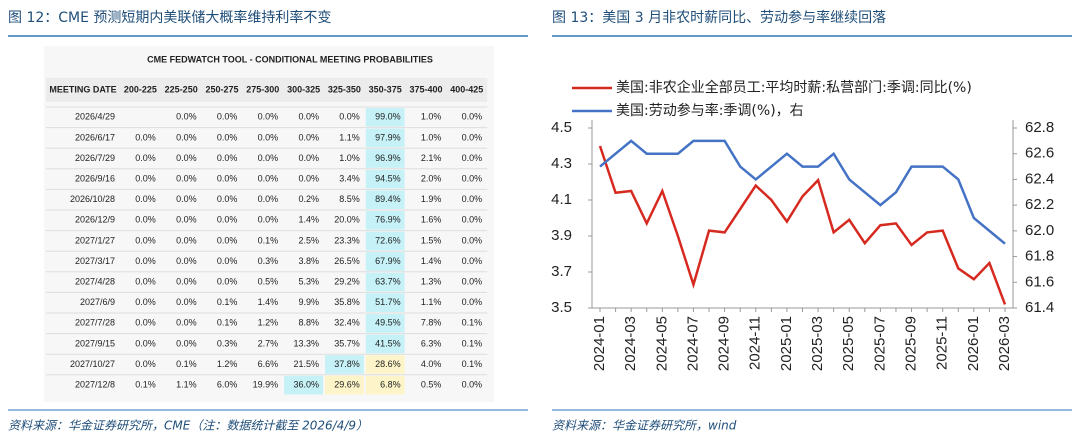  What do you see at coordinates (95, 158) in the screenshot?
I see `meeting-date: 2026/7/29` at bounding box center [95, 158].